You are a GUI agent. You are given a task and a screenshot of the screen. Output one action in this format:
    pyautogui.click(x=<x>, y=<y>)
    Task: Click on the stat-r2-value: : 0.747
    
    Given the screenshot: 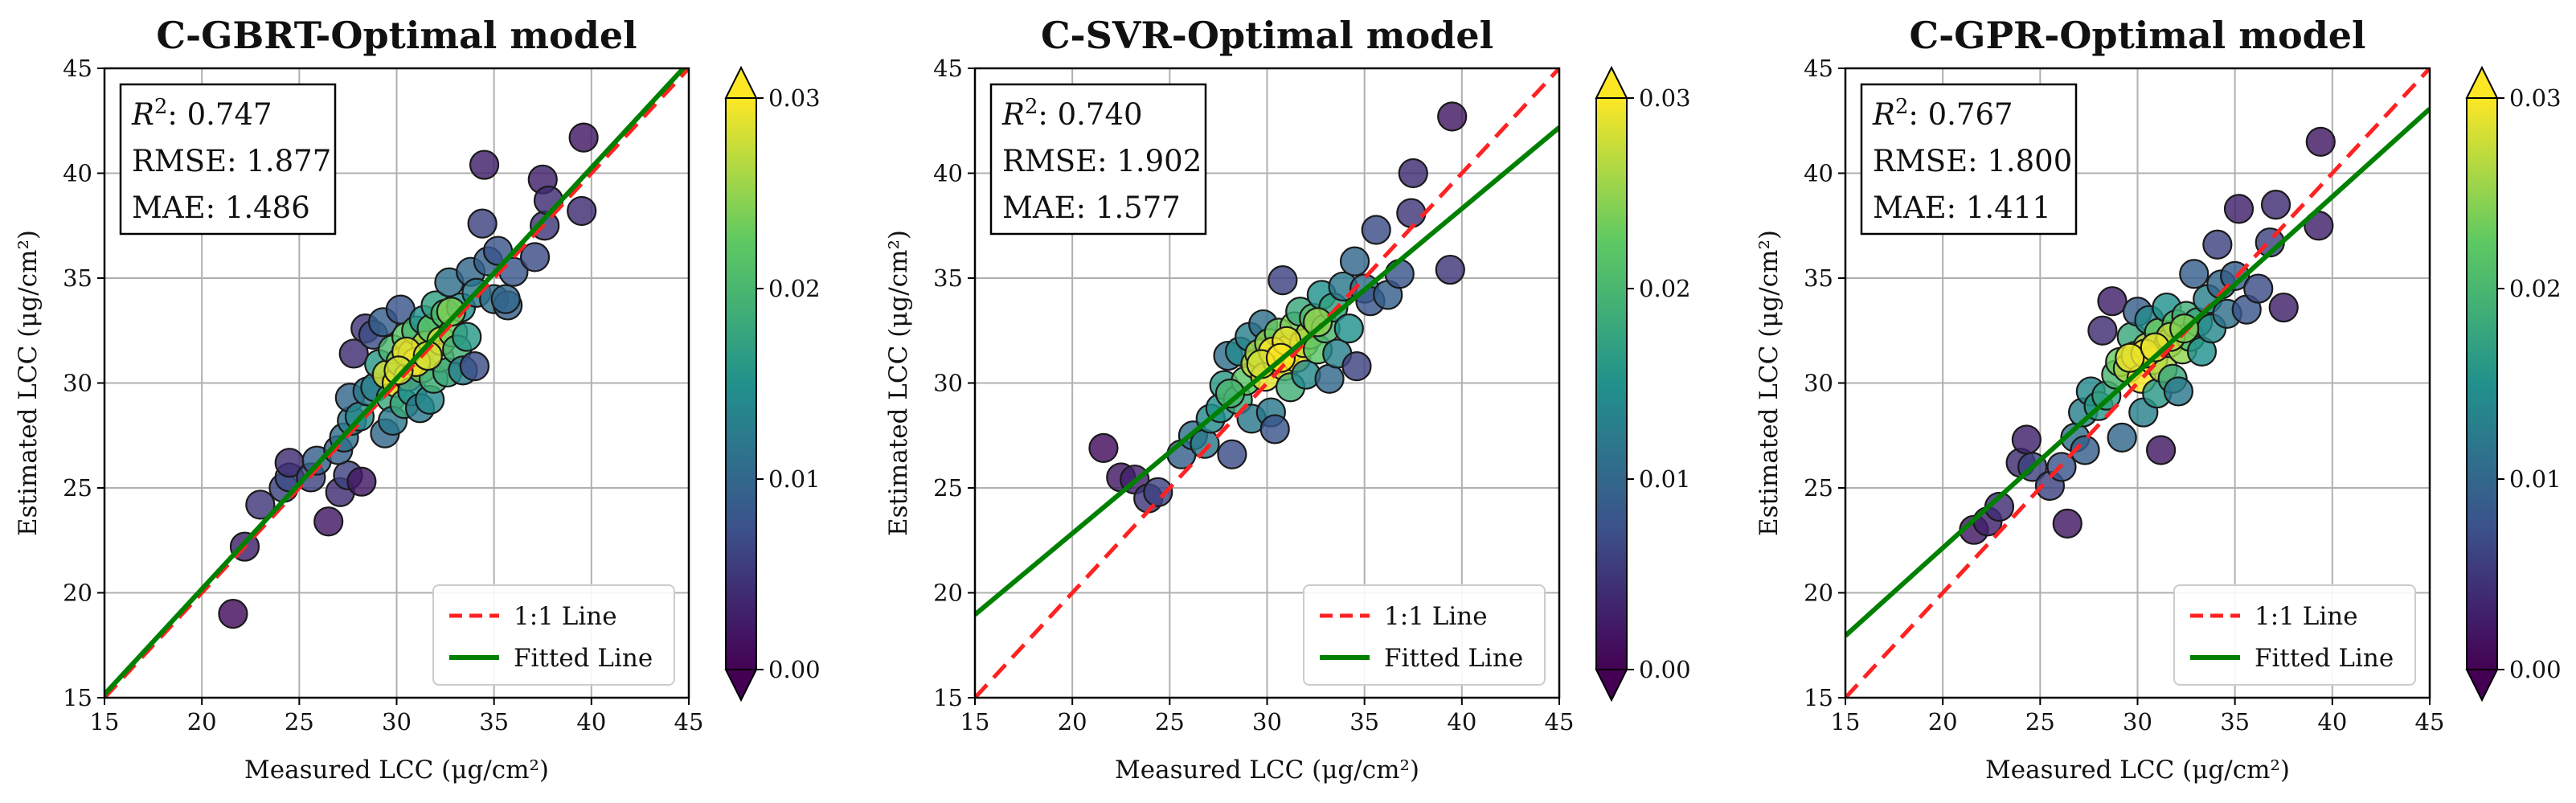 What is the action you would take?
    pyautogui.click(x=219, y=114)
    